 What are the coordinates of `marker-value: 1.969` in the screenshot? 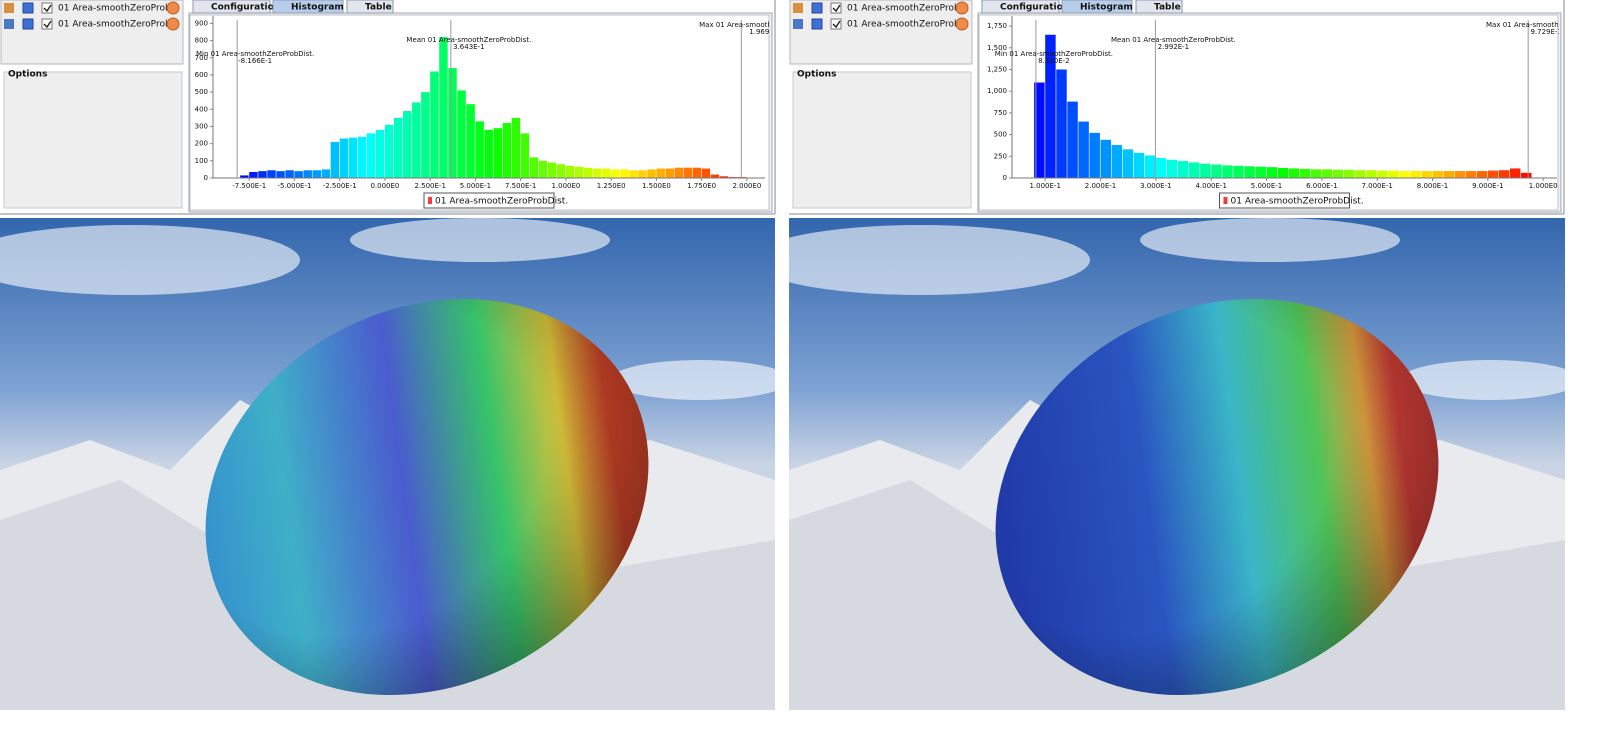 It's located at (759, 32).